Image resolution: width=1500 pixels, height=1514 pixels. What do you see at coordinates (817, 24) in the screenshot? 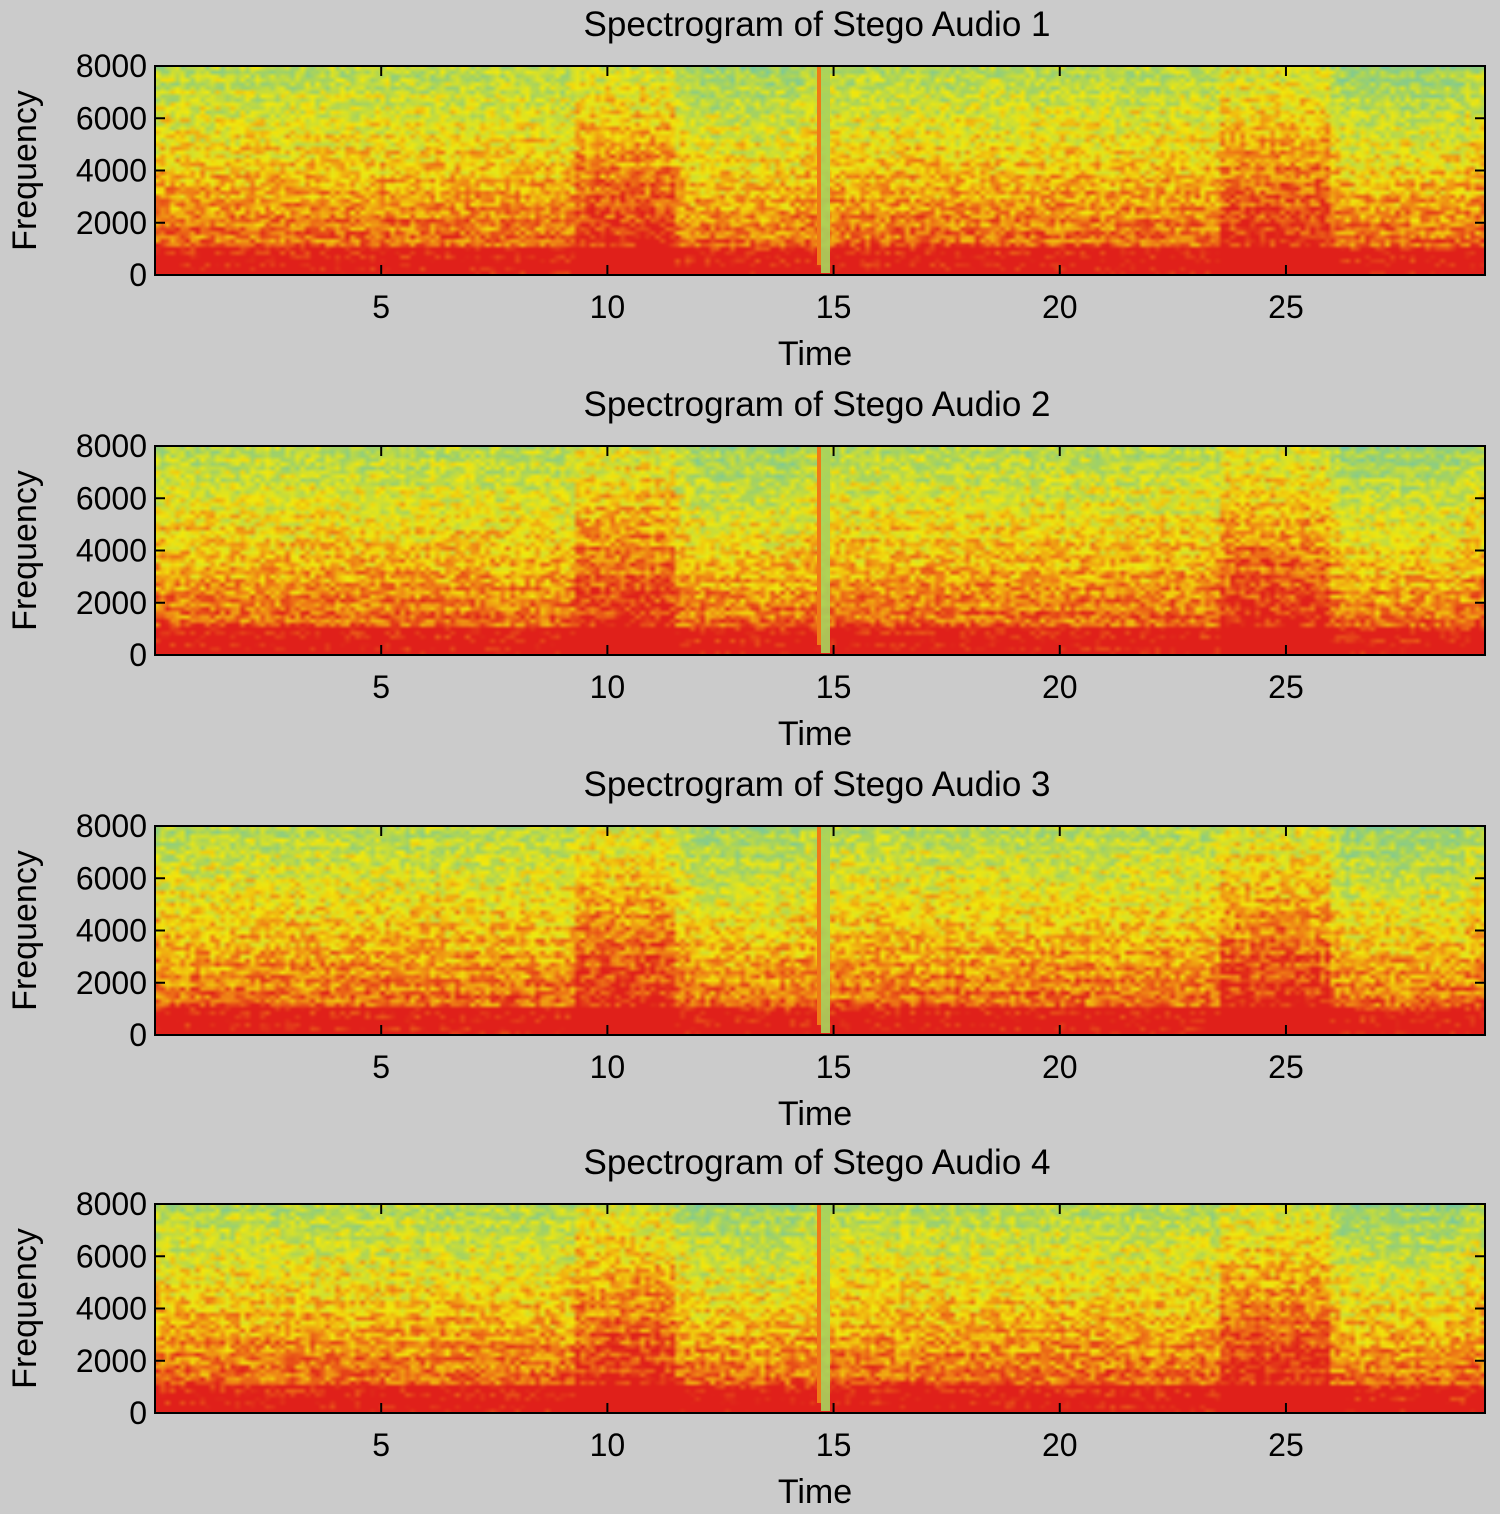
I see `chart-title: Spectrogram of Stego Audio 1` at bounding box center [817, 24].